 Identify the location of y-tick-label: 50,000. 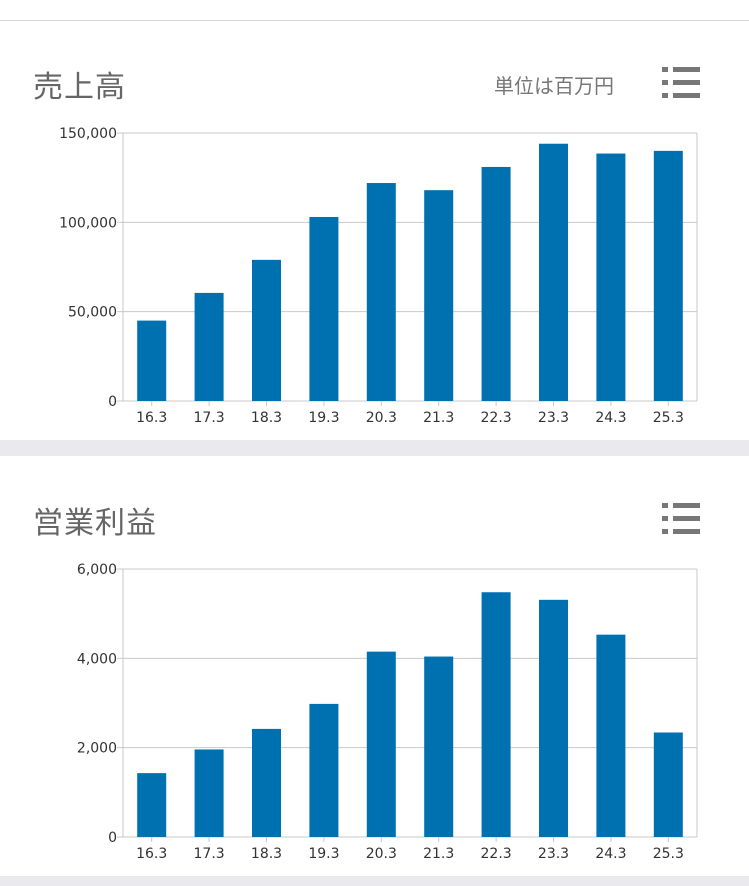
(92, 313).